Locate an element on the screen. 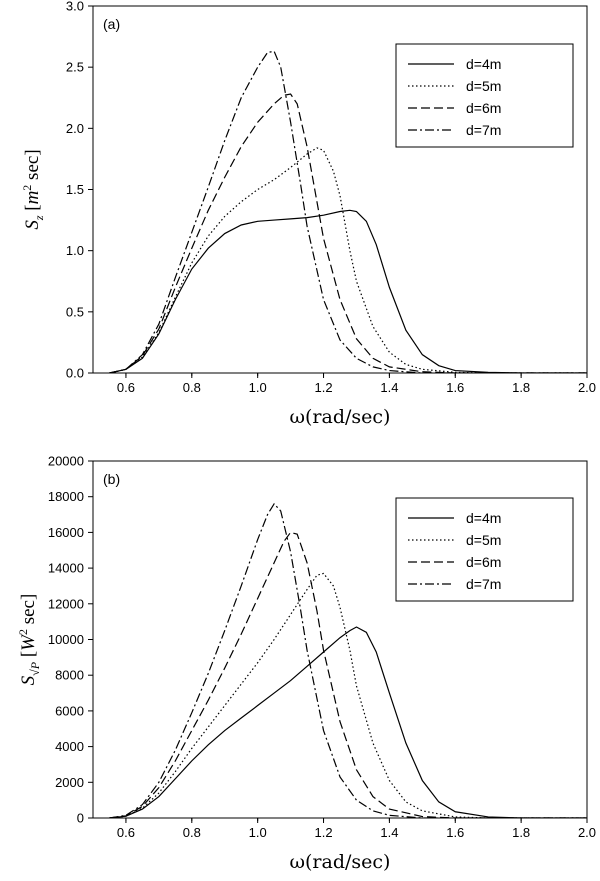  y-label-unit-base: m is located at coordinates (32, 198).